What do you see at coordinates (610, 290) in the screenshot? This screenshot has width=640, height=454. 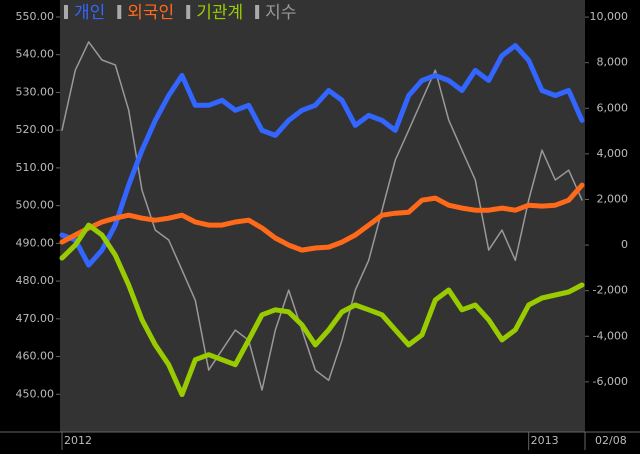 I see `y2-tick-label: -2,000` at bounding box center [610, 290].